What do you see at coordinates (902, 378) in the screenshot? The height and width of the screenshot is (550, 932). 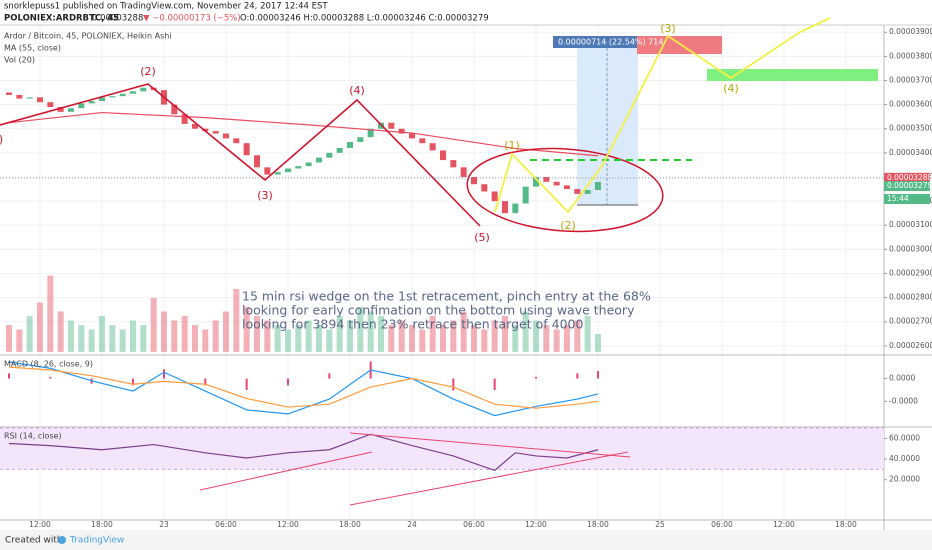 I see `y-tick-label: 0.0000` at bounding box center [902, 378].